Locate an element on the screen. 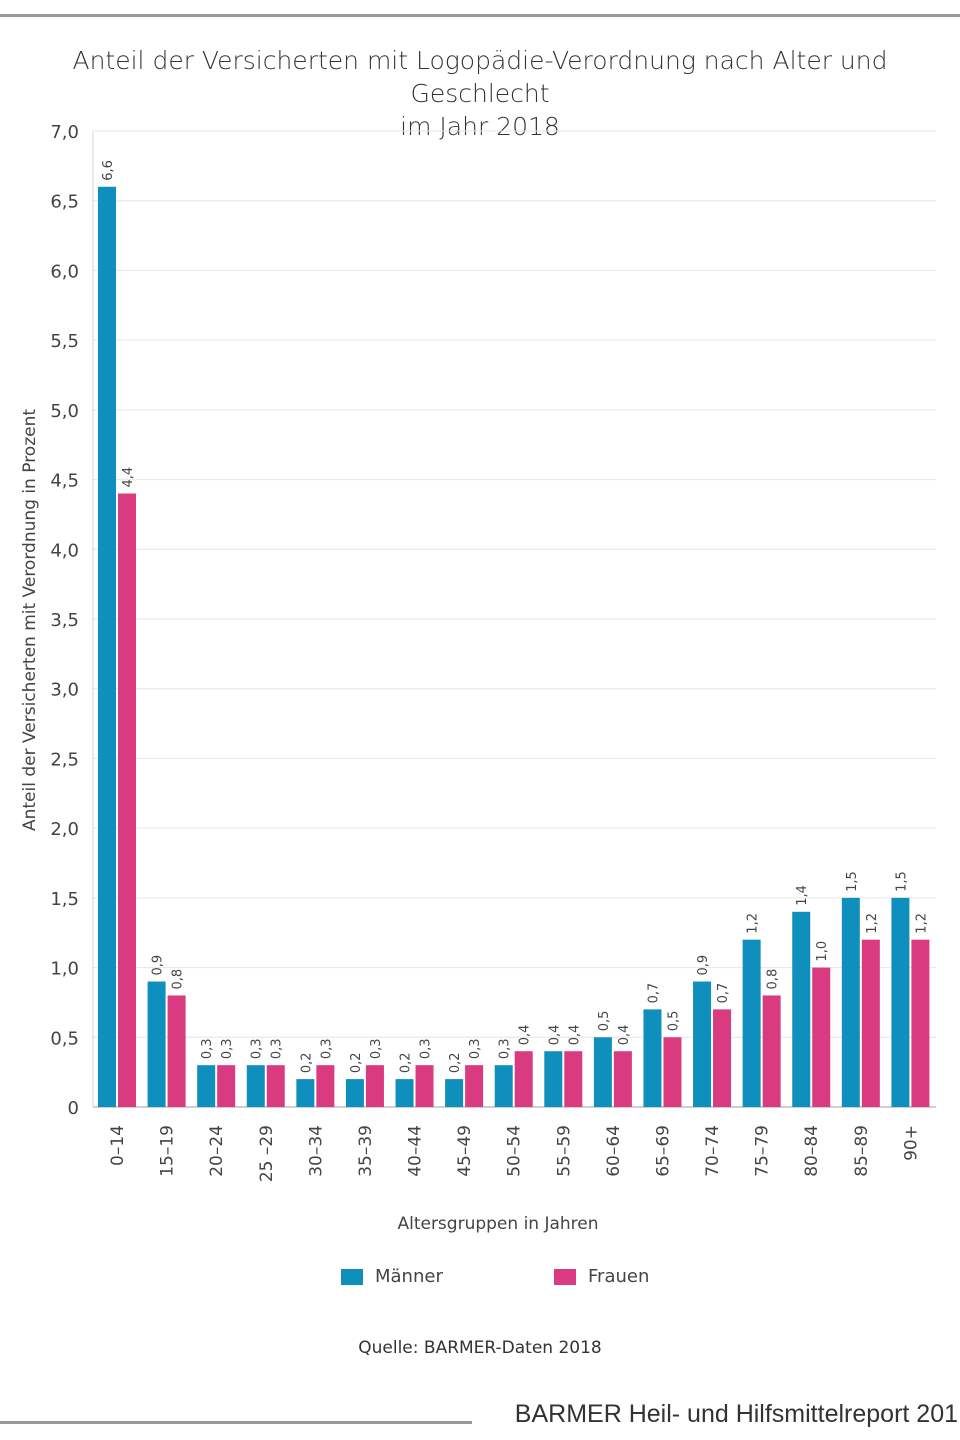 The image size is (960, 1440). y-tick-label: 0 is located at coordinates (73, 1108).